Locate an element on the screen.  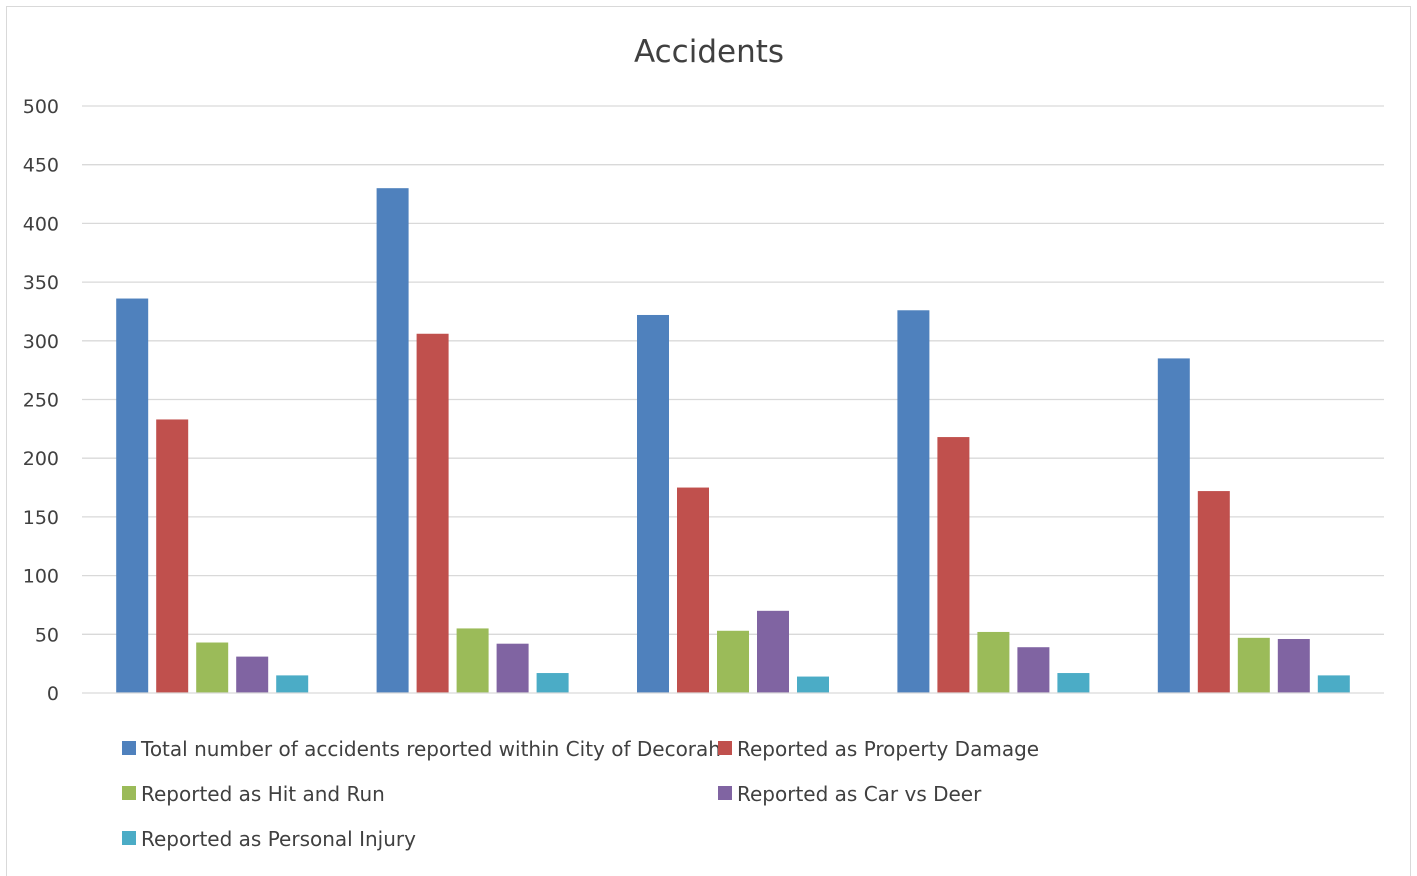
y-tick-label: 400 is located at coordinates (41, 224).